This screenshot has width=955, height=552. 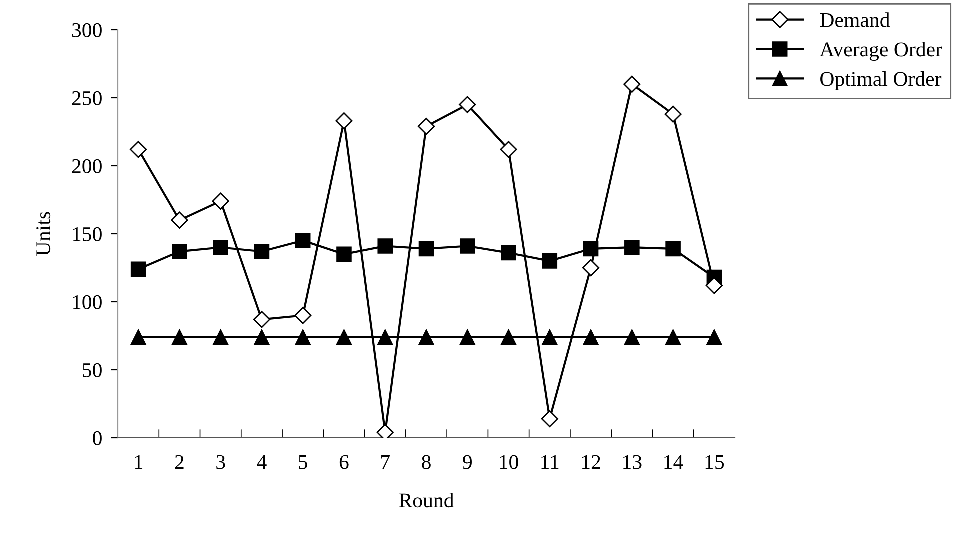 What do you see at coordinates (179, 462) in the screenshot?
I see `x-tick-label: 2` at bounding box center [179, 462].